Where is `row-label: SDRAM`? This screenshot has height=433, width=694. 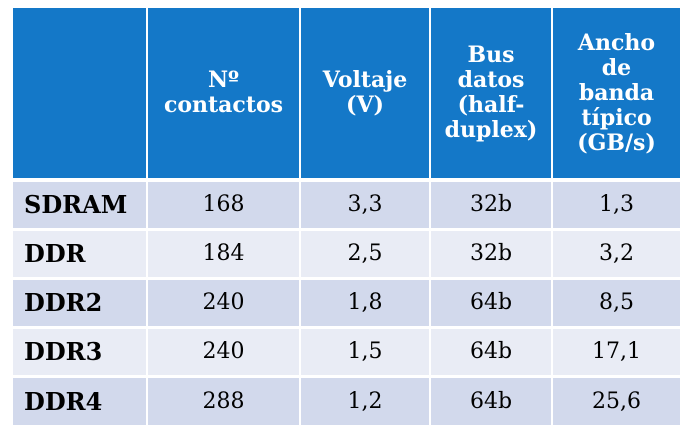
row-label: SDRAM is located at coordinates (80, 205).